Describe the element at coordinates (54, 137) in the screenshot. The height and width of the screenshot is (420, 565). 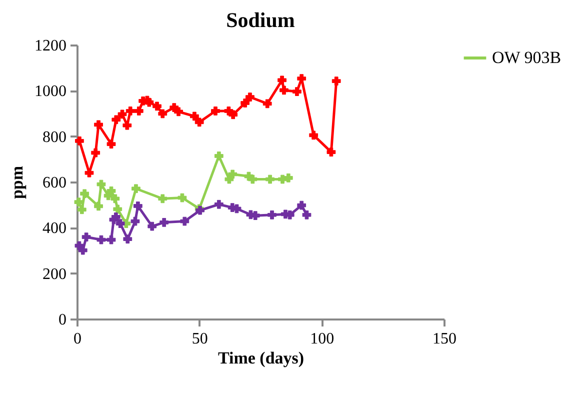
I see `y-tick-label: 800` at that location.